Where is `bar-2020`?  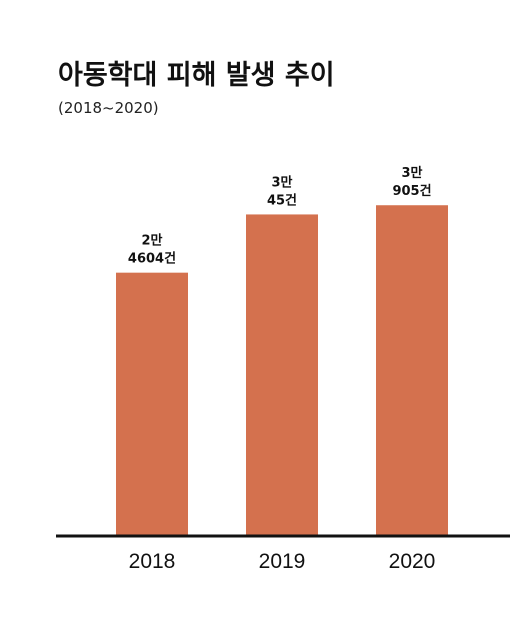
bar-2020 is located at coordinates (412, 370).